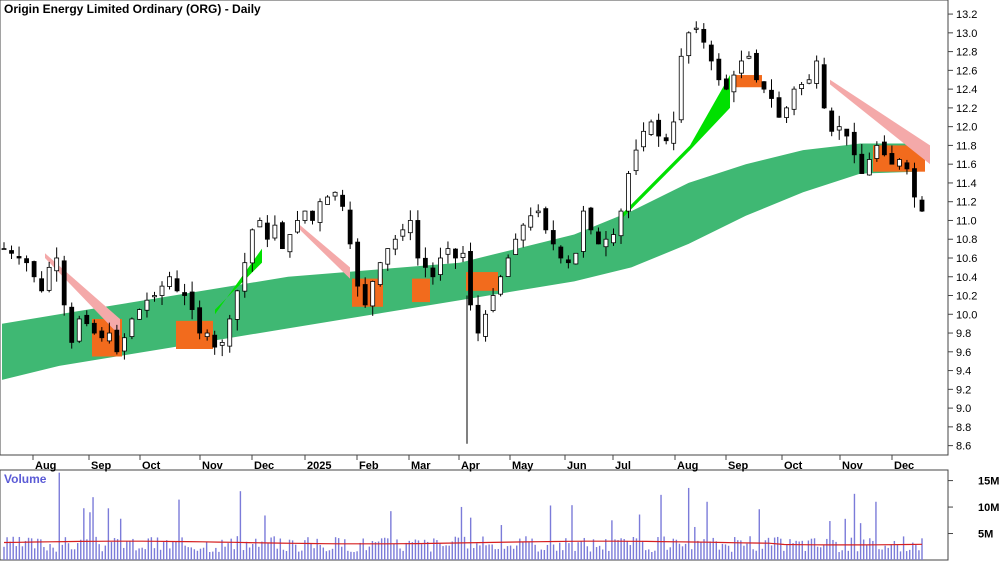  I want to click on price-y-tick-label: 10.4, so click(966, 278).